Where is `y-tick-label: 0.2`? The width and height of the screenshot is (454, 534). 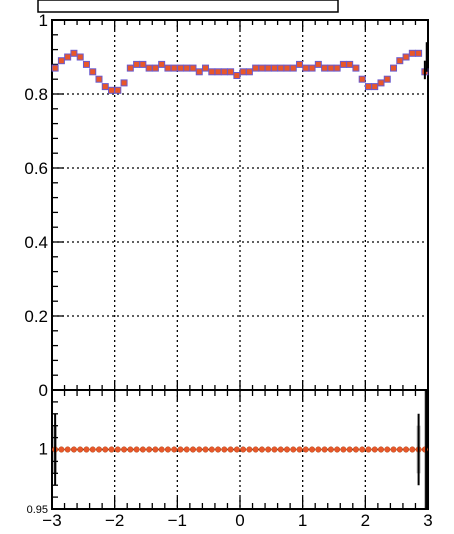 y-tick-label: 0.2 is located at coordinates (36, 316).